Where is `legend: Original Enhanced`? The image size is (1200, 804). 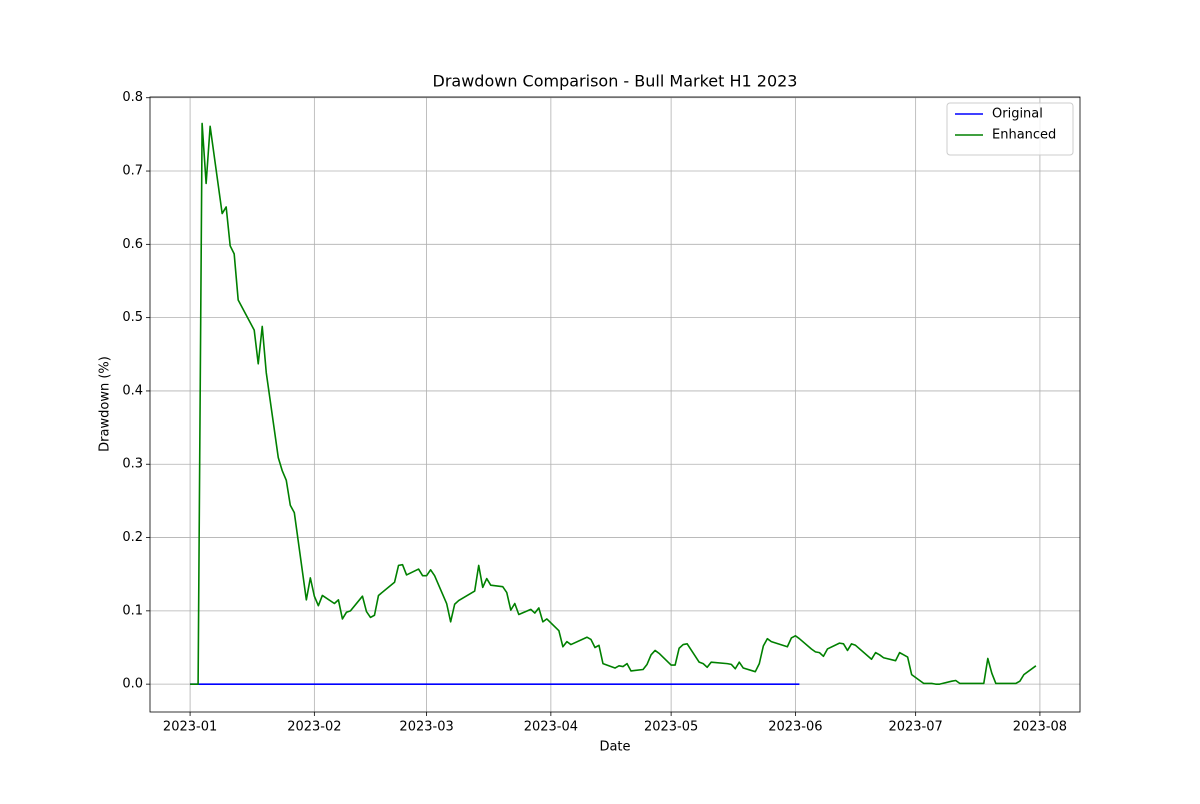 legend: Original Enhanced is located at coordinates (1010, 129).